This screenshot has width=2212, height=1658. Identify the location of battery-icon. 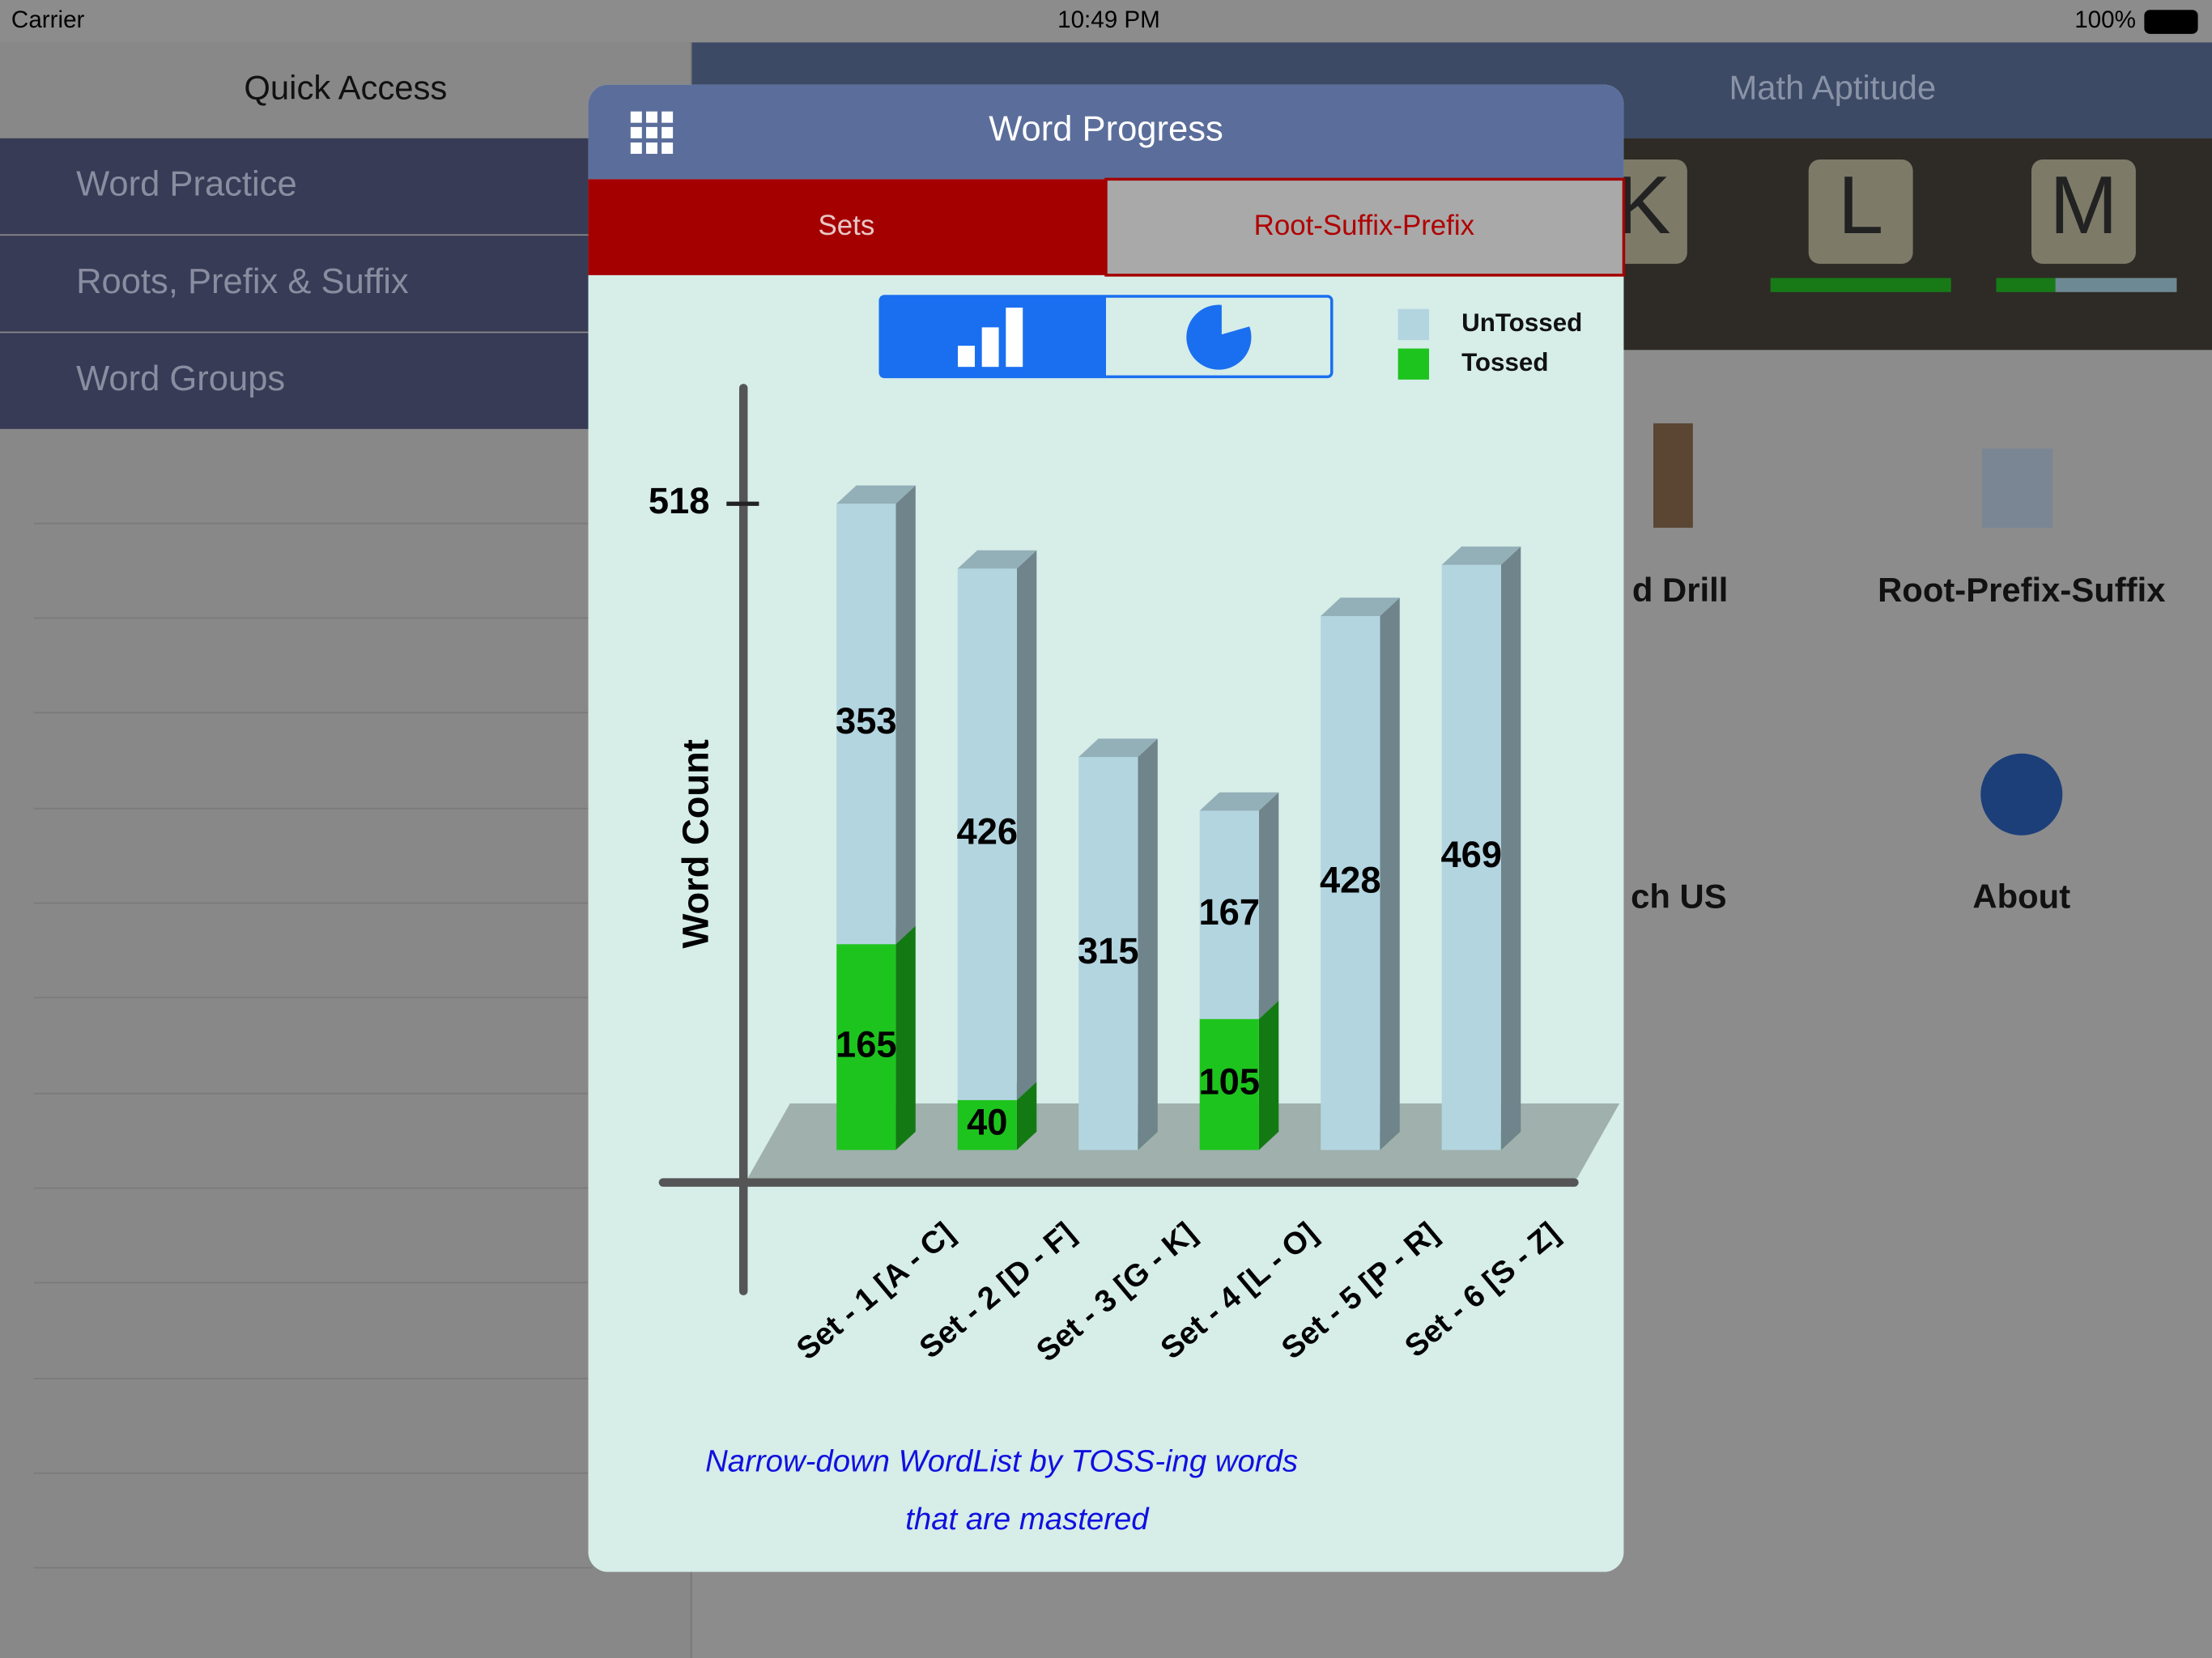
(2171, 22).